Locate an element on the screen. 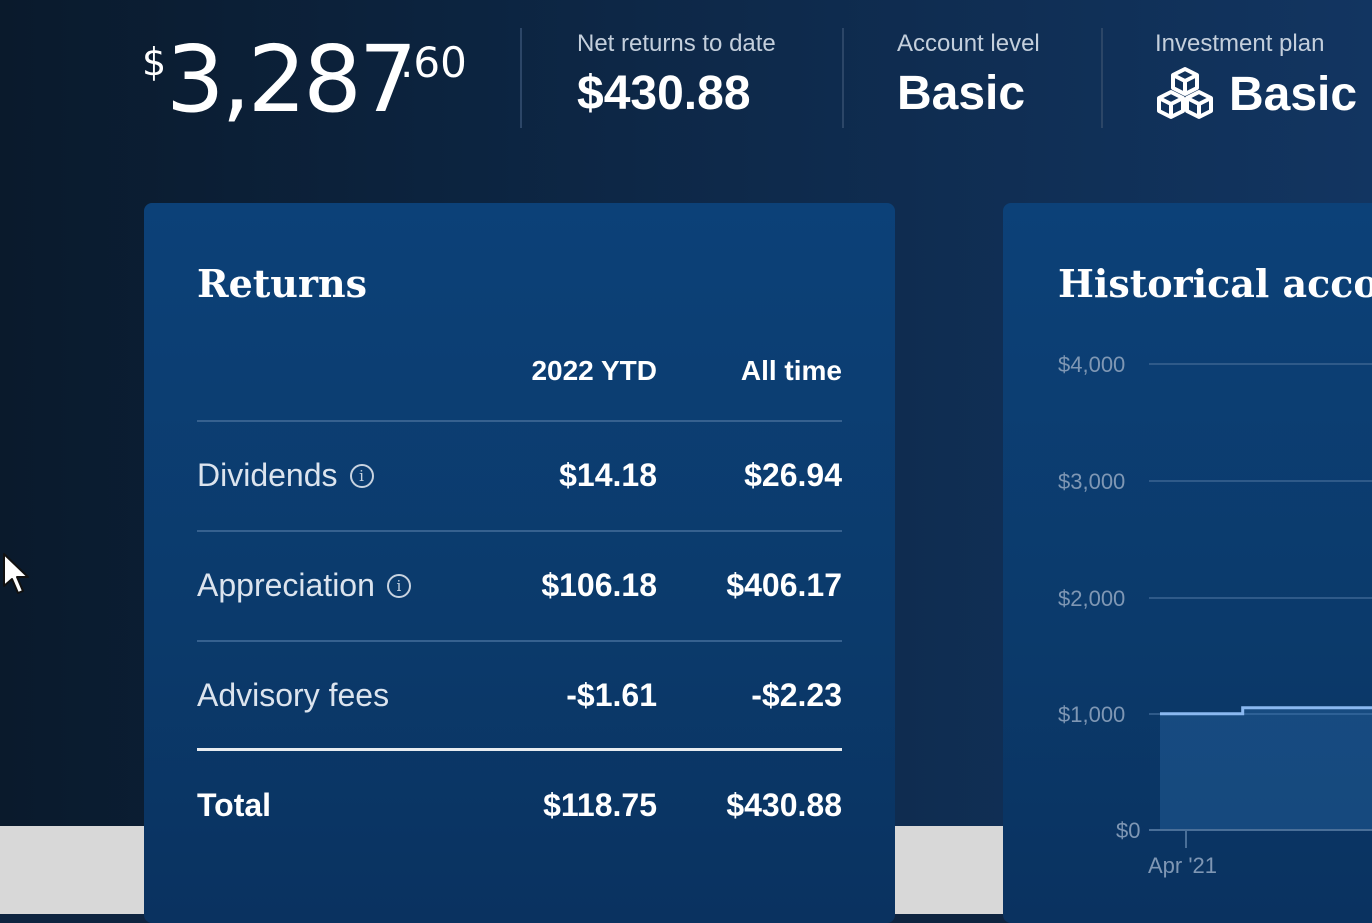 The width and height of the screenshot is (1372, 923). account-level-value: Basic is located at coordinates (961, 93).